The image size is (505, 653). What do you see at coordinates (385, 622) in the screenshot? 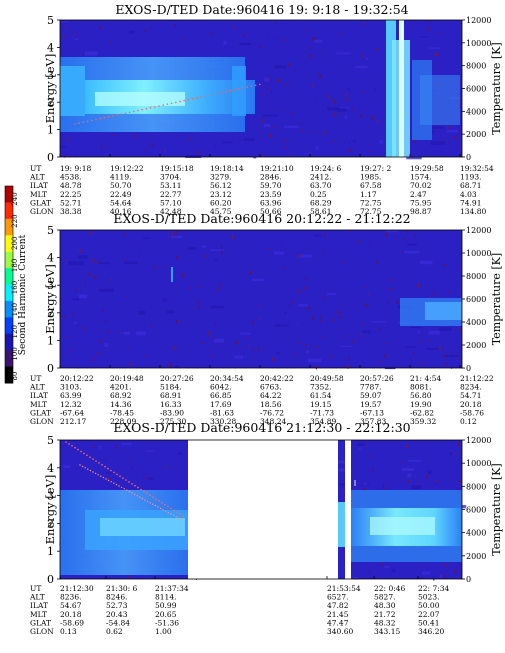
I see `table-cell: 48.32` at bounding box center [385, 622].